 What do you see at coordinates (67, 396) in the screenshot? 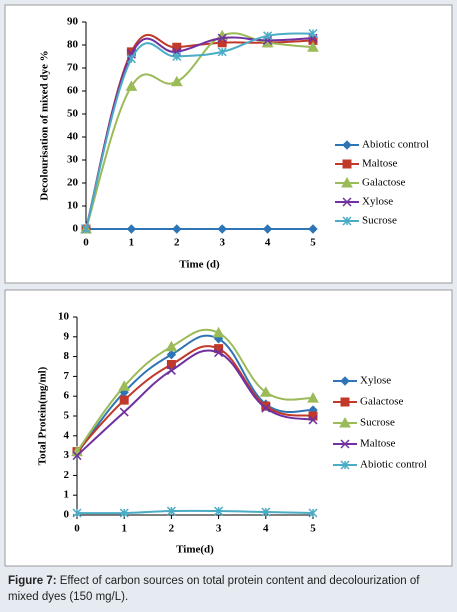
I see `y-tick-label: 6` at bounding box center [67, 396].